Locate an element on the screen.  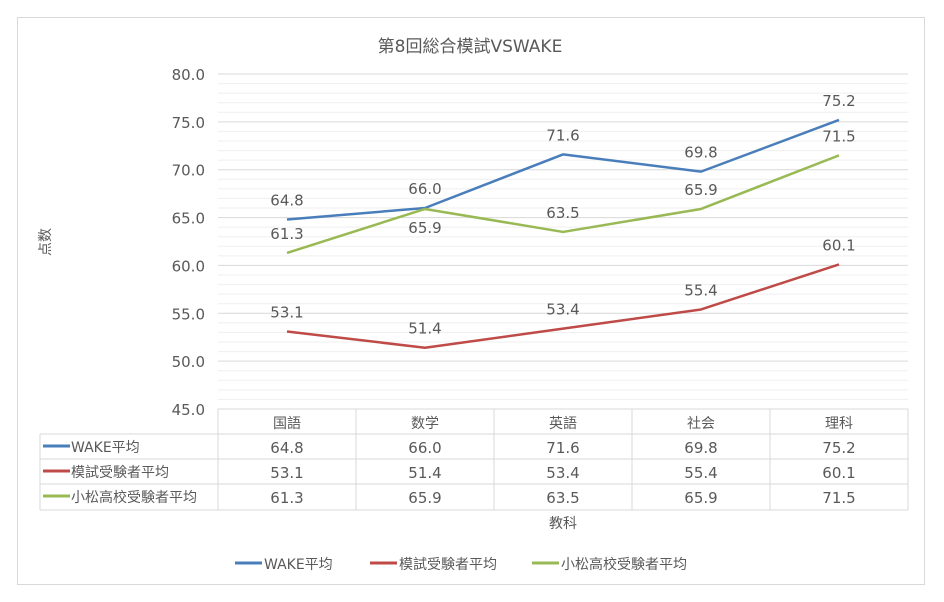
x-category-label: 社会 is located at coordinates (701, 424).